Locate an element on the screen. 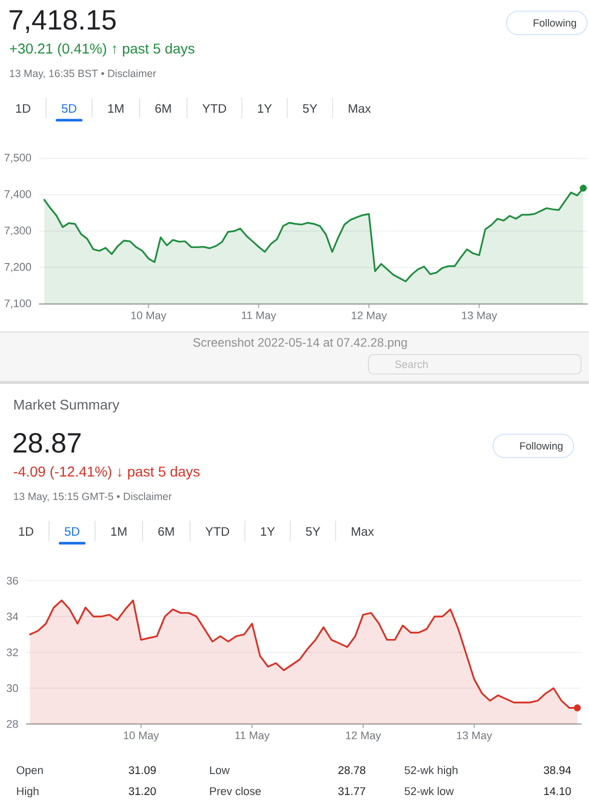 The width and height of the screenshot is (589, 800). text: Open is located at coordinates (29, 771).